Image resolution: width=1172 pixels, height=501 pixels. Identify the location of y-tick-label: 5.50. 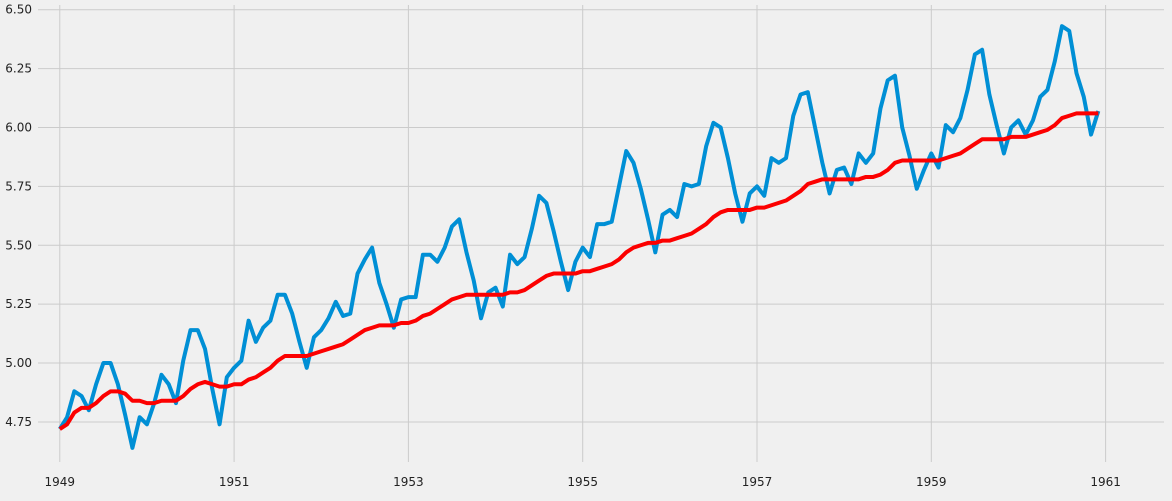
(18, 245).